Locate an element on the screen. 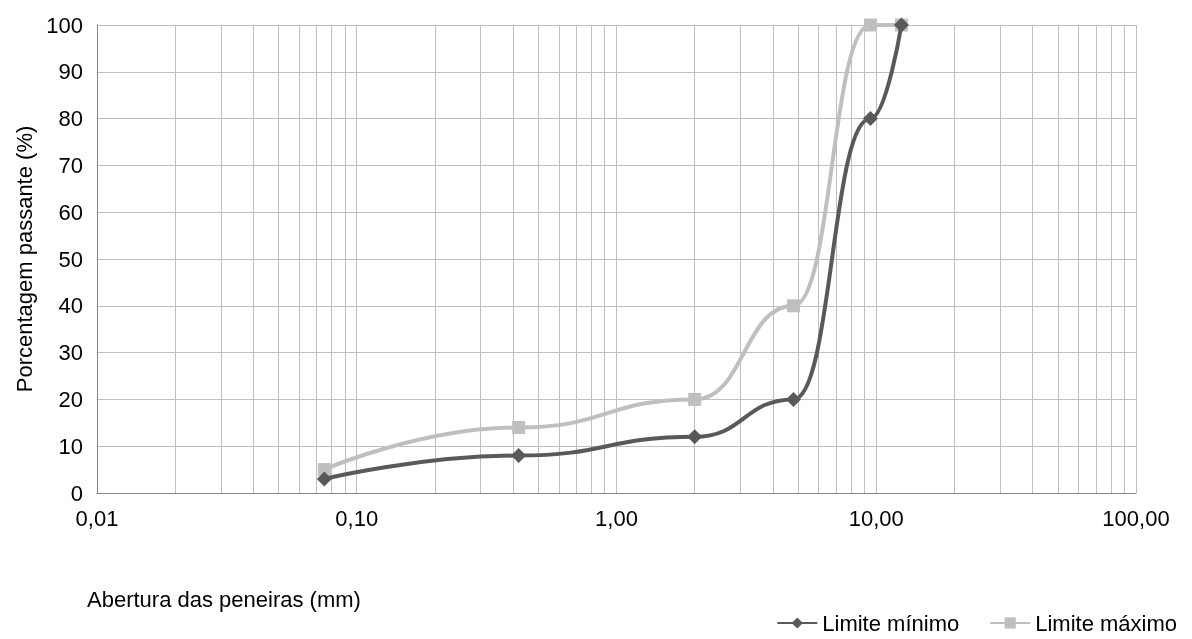 The width and height of the screenshot is (1192, 639). y-tick-label: 40 is located at coordinates (70, 306).